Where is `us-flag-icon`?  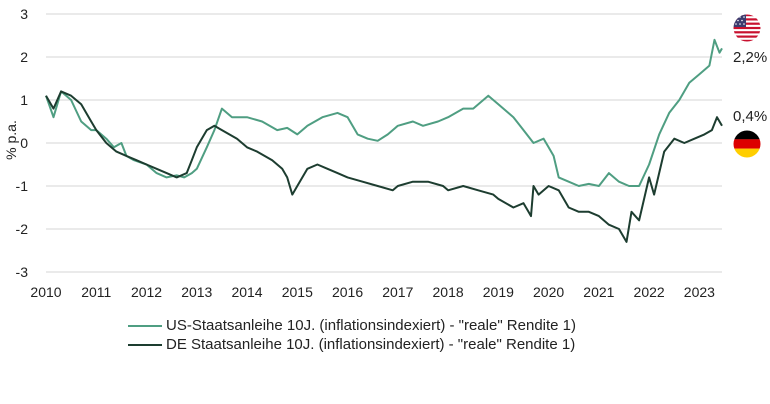
us-flag-icon is located at coordinates (747, 28).